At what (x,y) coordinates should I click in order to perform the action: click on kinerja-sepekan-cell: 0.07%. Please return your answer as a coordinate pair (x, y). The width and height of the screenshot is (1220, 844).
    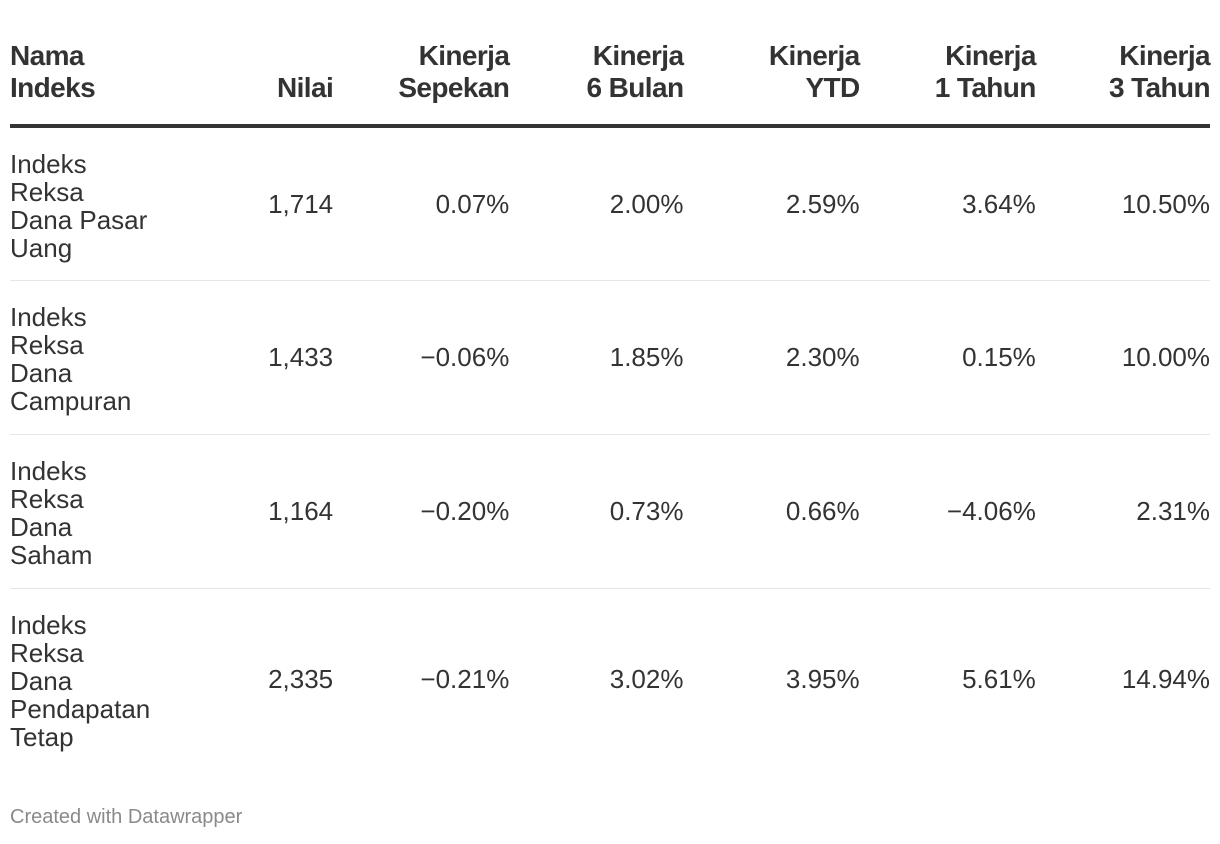
    Looking at the image, I should click on (421, 203).